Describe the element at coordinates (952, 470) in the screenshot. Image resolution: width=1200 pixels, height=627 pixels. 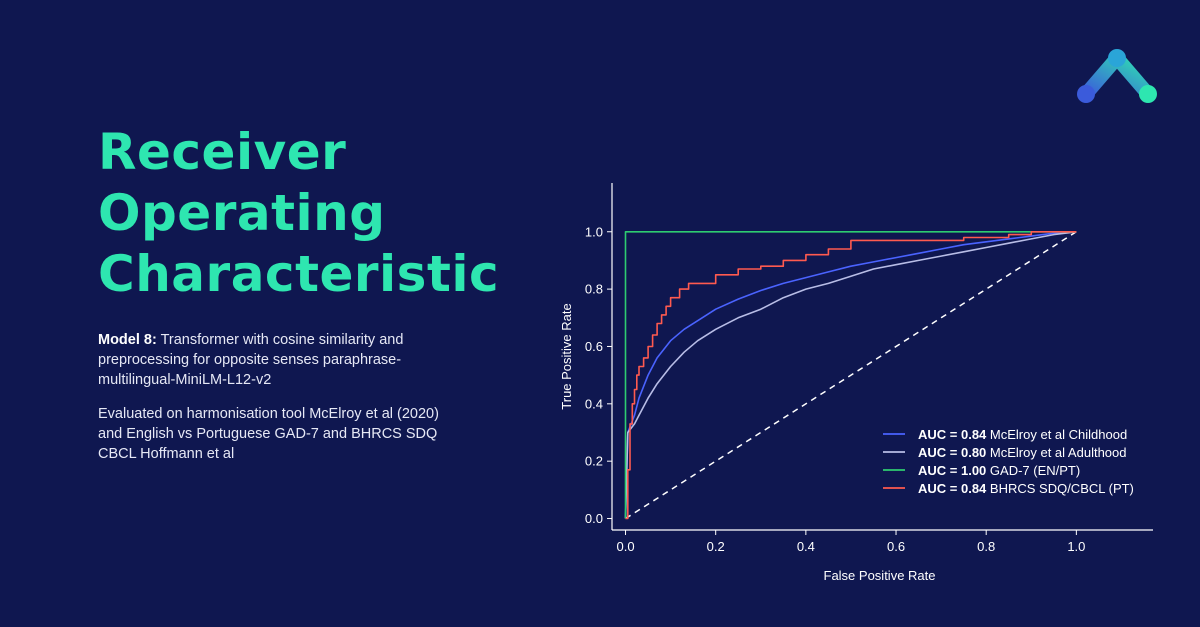
I see `legend-auc-value: AUC = 1.00` at that location.